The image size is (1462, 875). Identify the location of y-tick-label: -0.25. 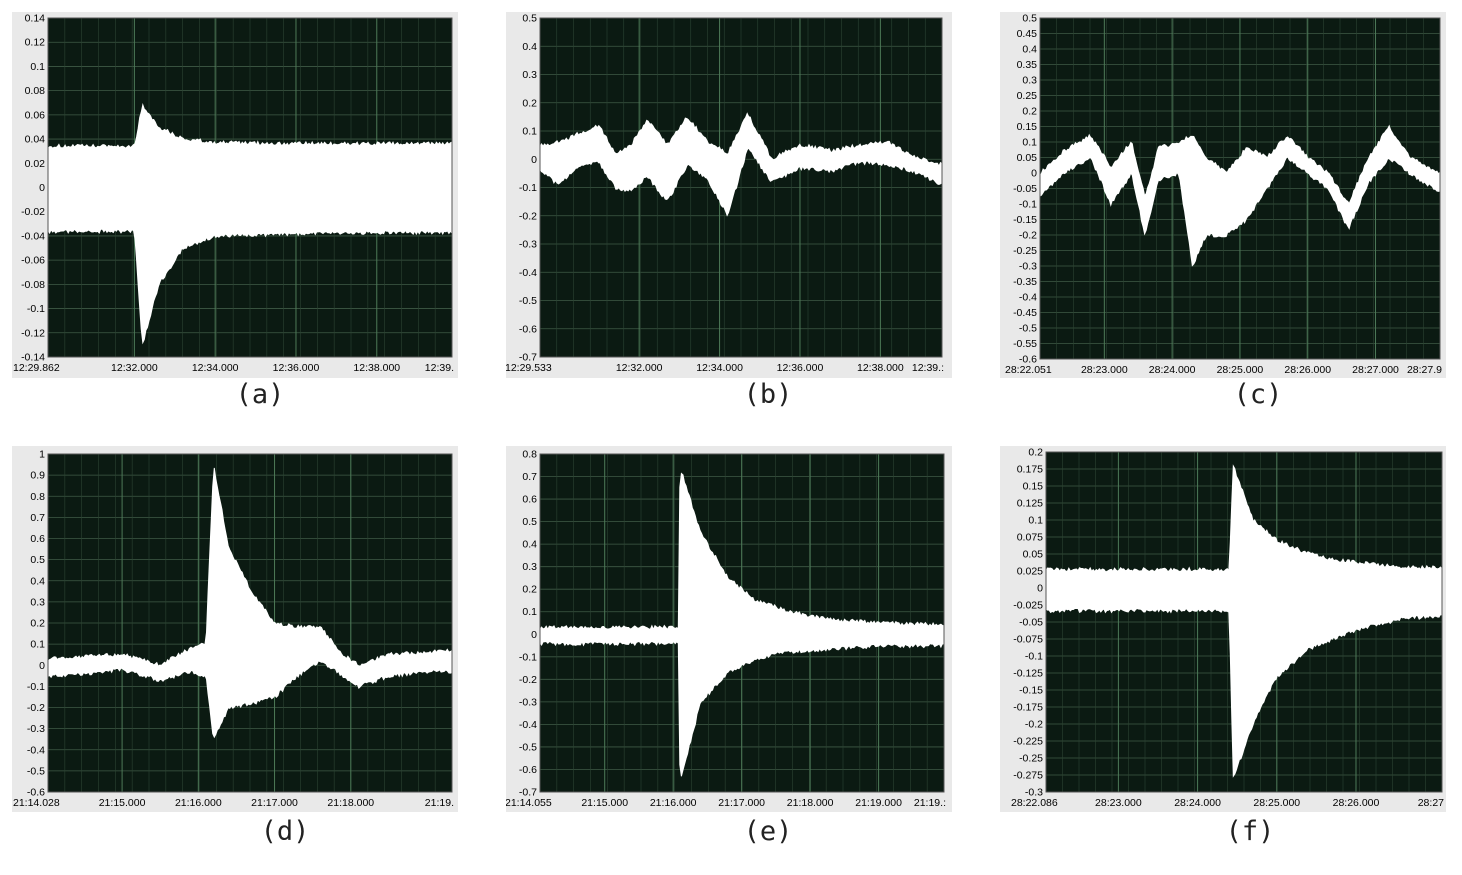
(1025, 251).